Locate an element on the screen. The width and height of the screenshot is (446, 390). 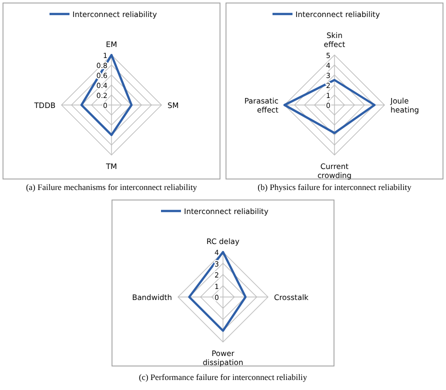
text: (b) Physics failure for interconnect reliability is located at coordinates (335, 187).